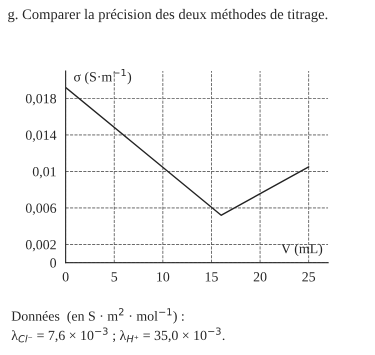  Describe the element at coordinates (65, 277) in the screenshot. I see `x-tick-label: 0` at that location.